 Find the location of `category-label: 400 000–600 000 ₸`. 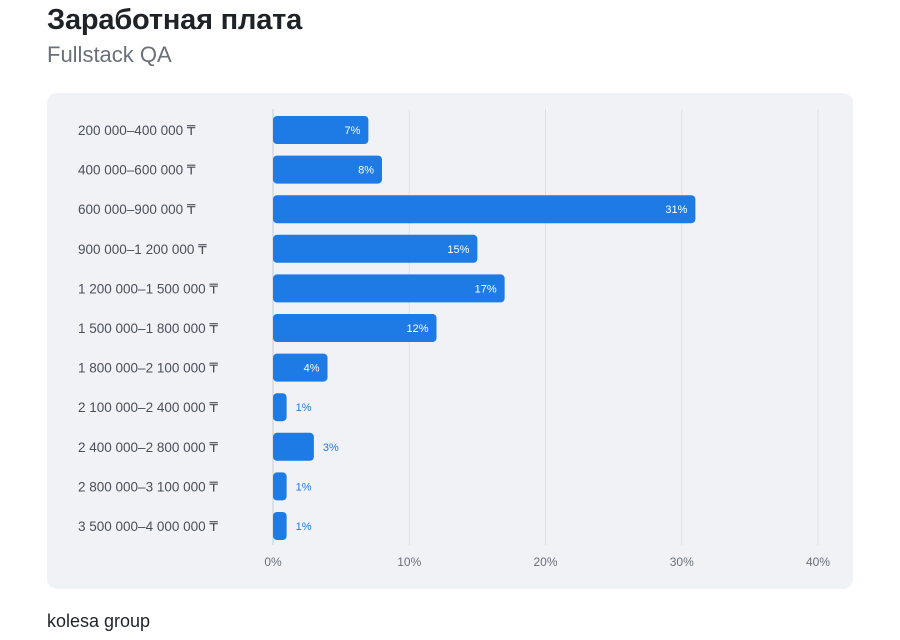

category-label: 400 000–600 000 ₸ is located at coordinates (137, 170).